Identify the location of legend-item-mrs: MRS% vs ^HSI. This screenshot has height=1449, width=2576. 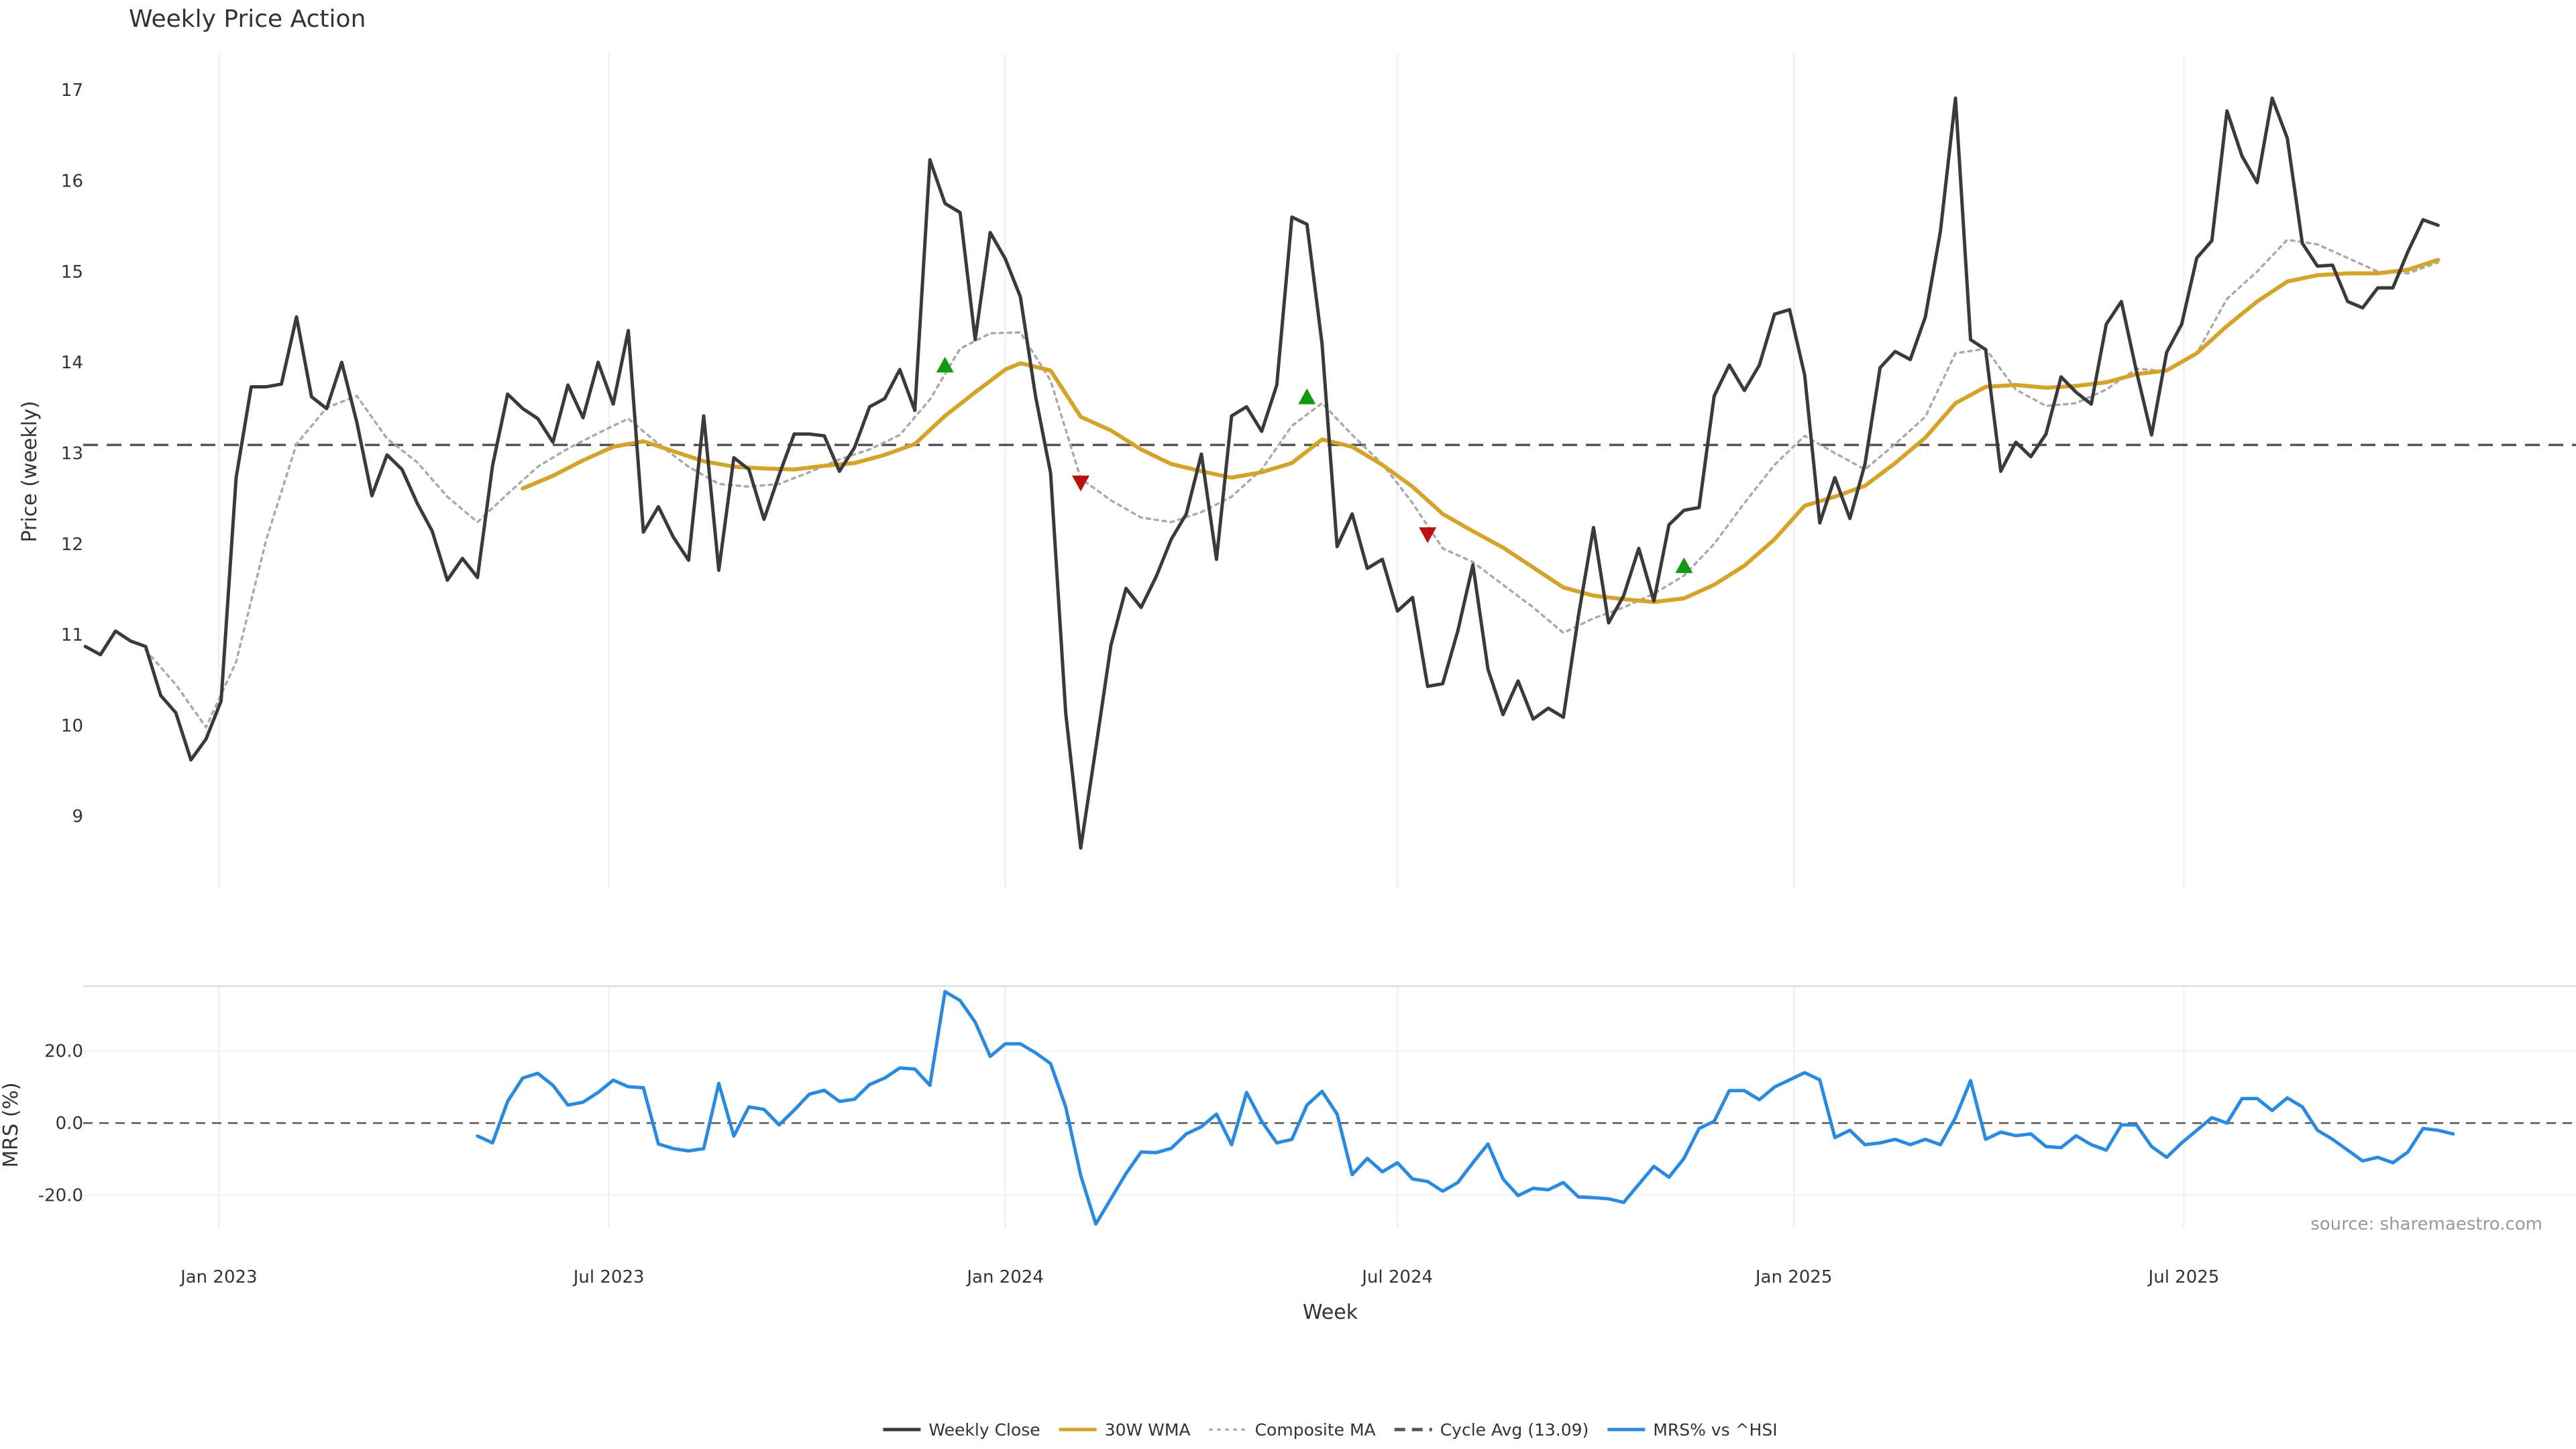
(1692, 1430).